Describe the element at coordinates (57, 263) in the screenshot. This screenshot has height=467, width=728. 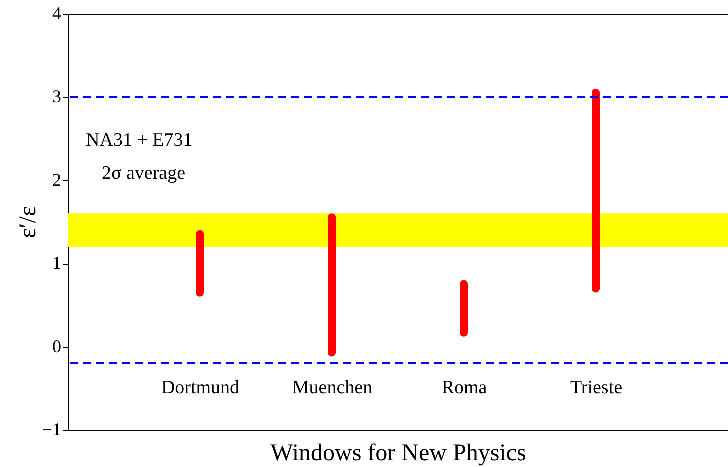
I see `y-tick-label: 1` at that location.